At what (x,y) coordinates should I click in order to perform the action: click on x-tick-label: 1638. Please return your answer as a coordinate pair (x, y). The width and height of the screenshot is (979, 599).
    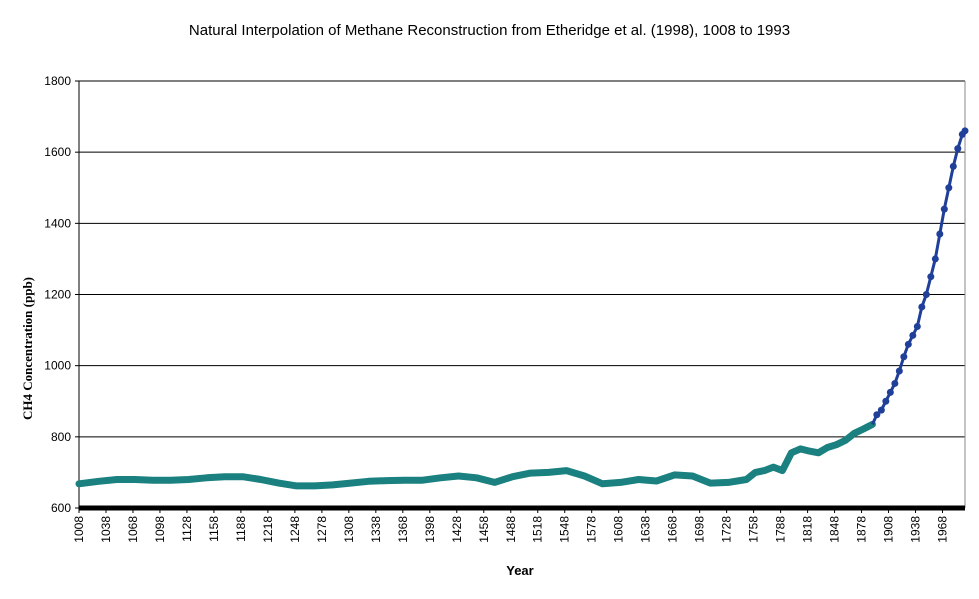
    Looking at the image, I should click on (646, 529).